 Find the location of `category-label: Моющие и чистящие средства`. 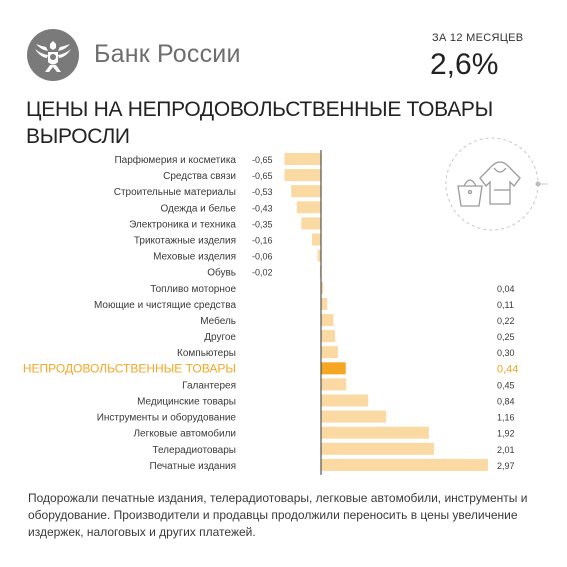

category-label: Моющие и чистящие средства is located at coordinates (165, 305).